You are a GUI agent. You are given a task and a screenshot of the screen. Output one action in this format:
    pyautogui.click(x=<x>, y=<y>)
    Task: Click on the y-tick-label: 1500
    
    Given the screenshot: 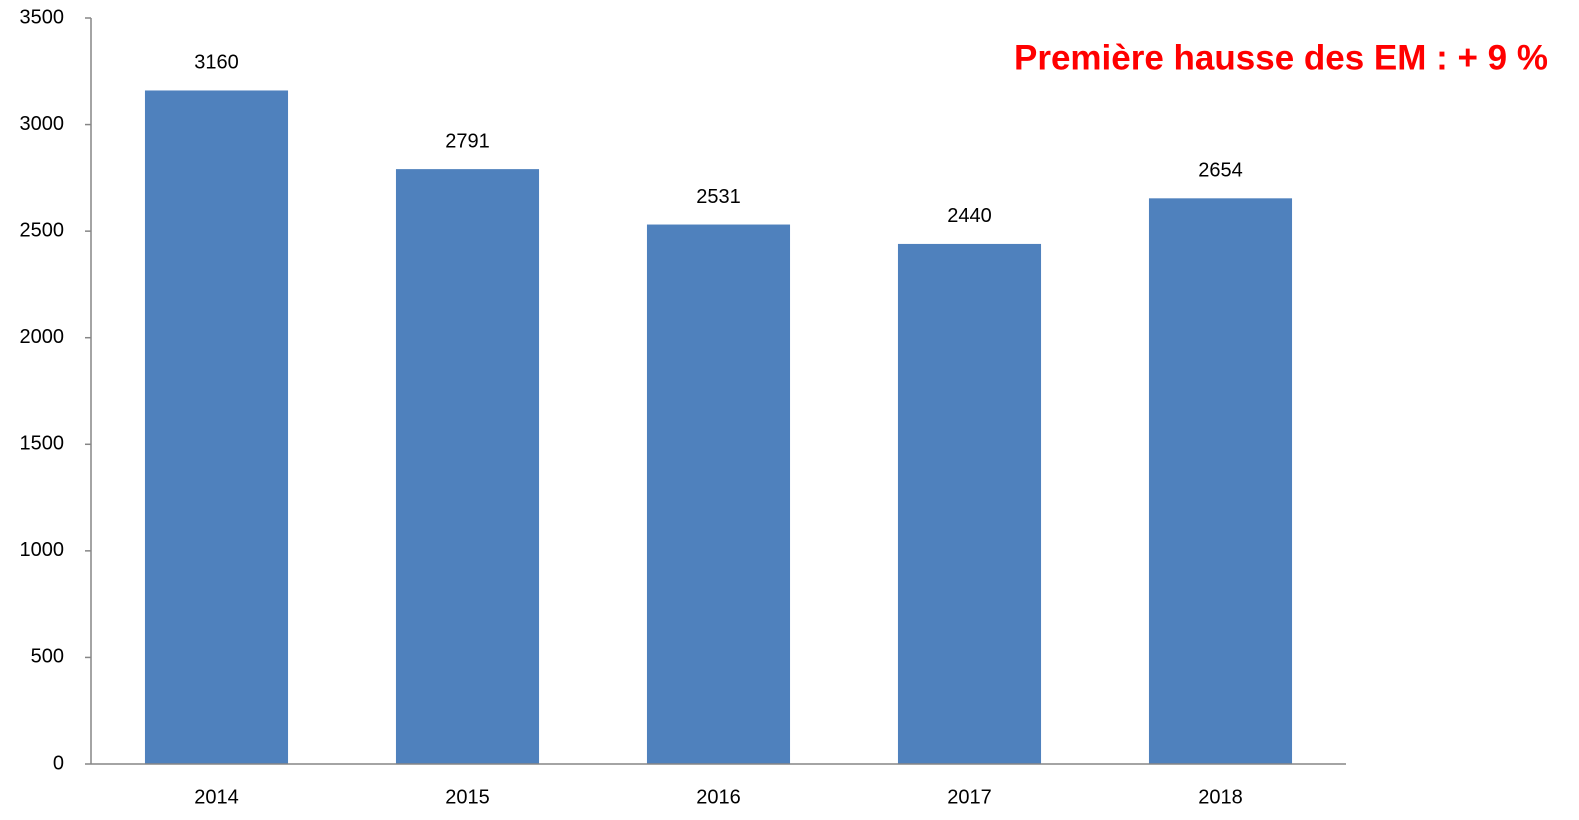 What is the action you would take?
    pyautogui.click(x=42, y=444)
    